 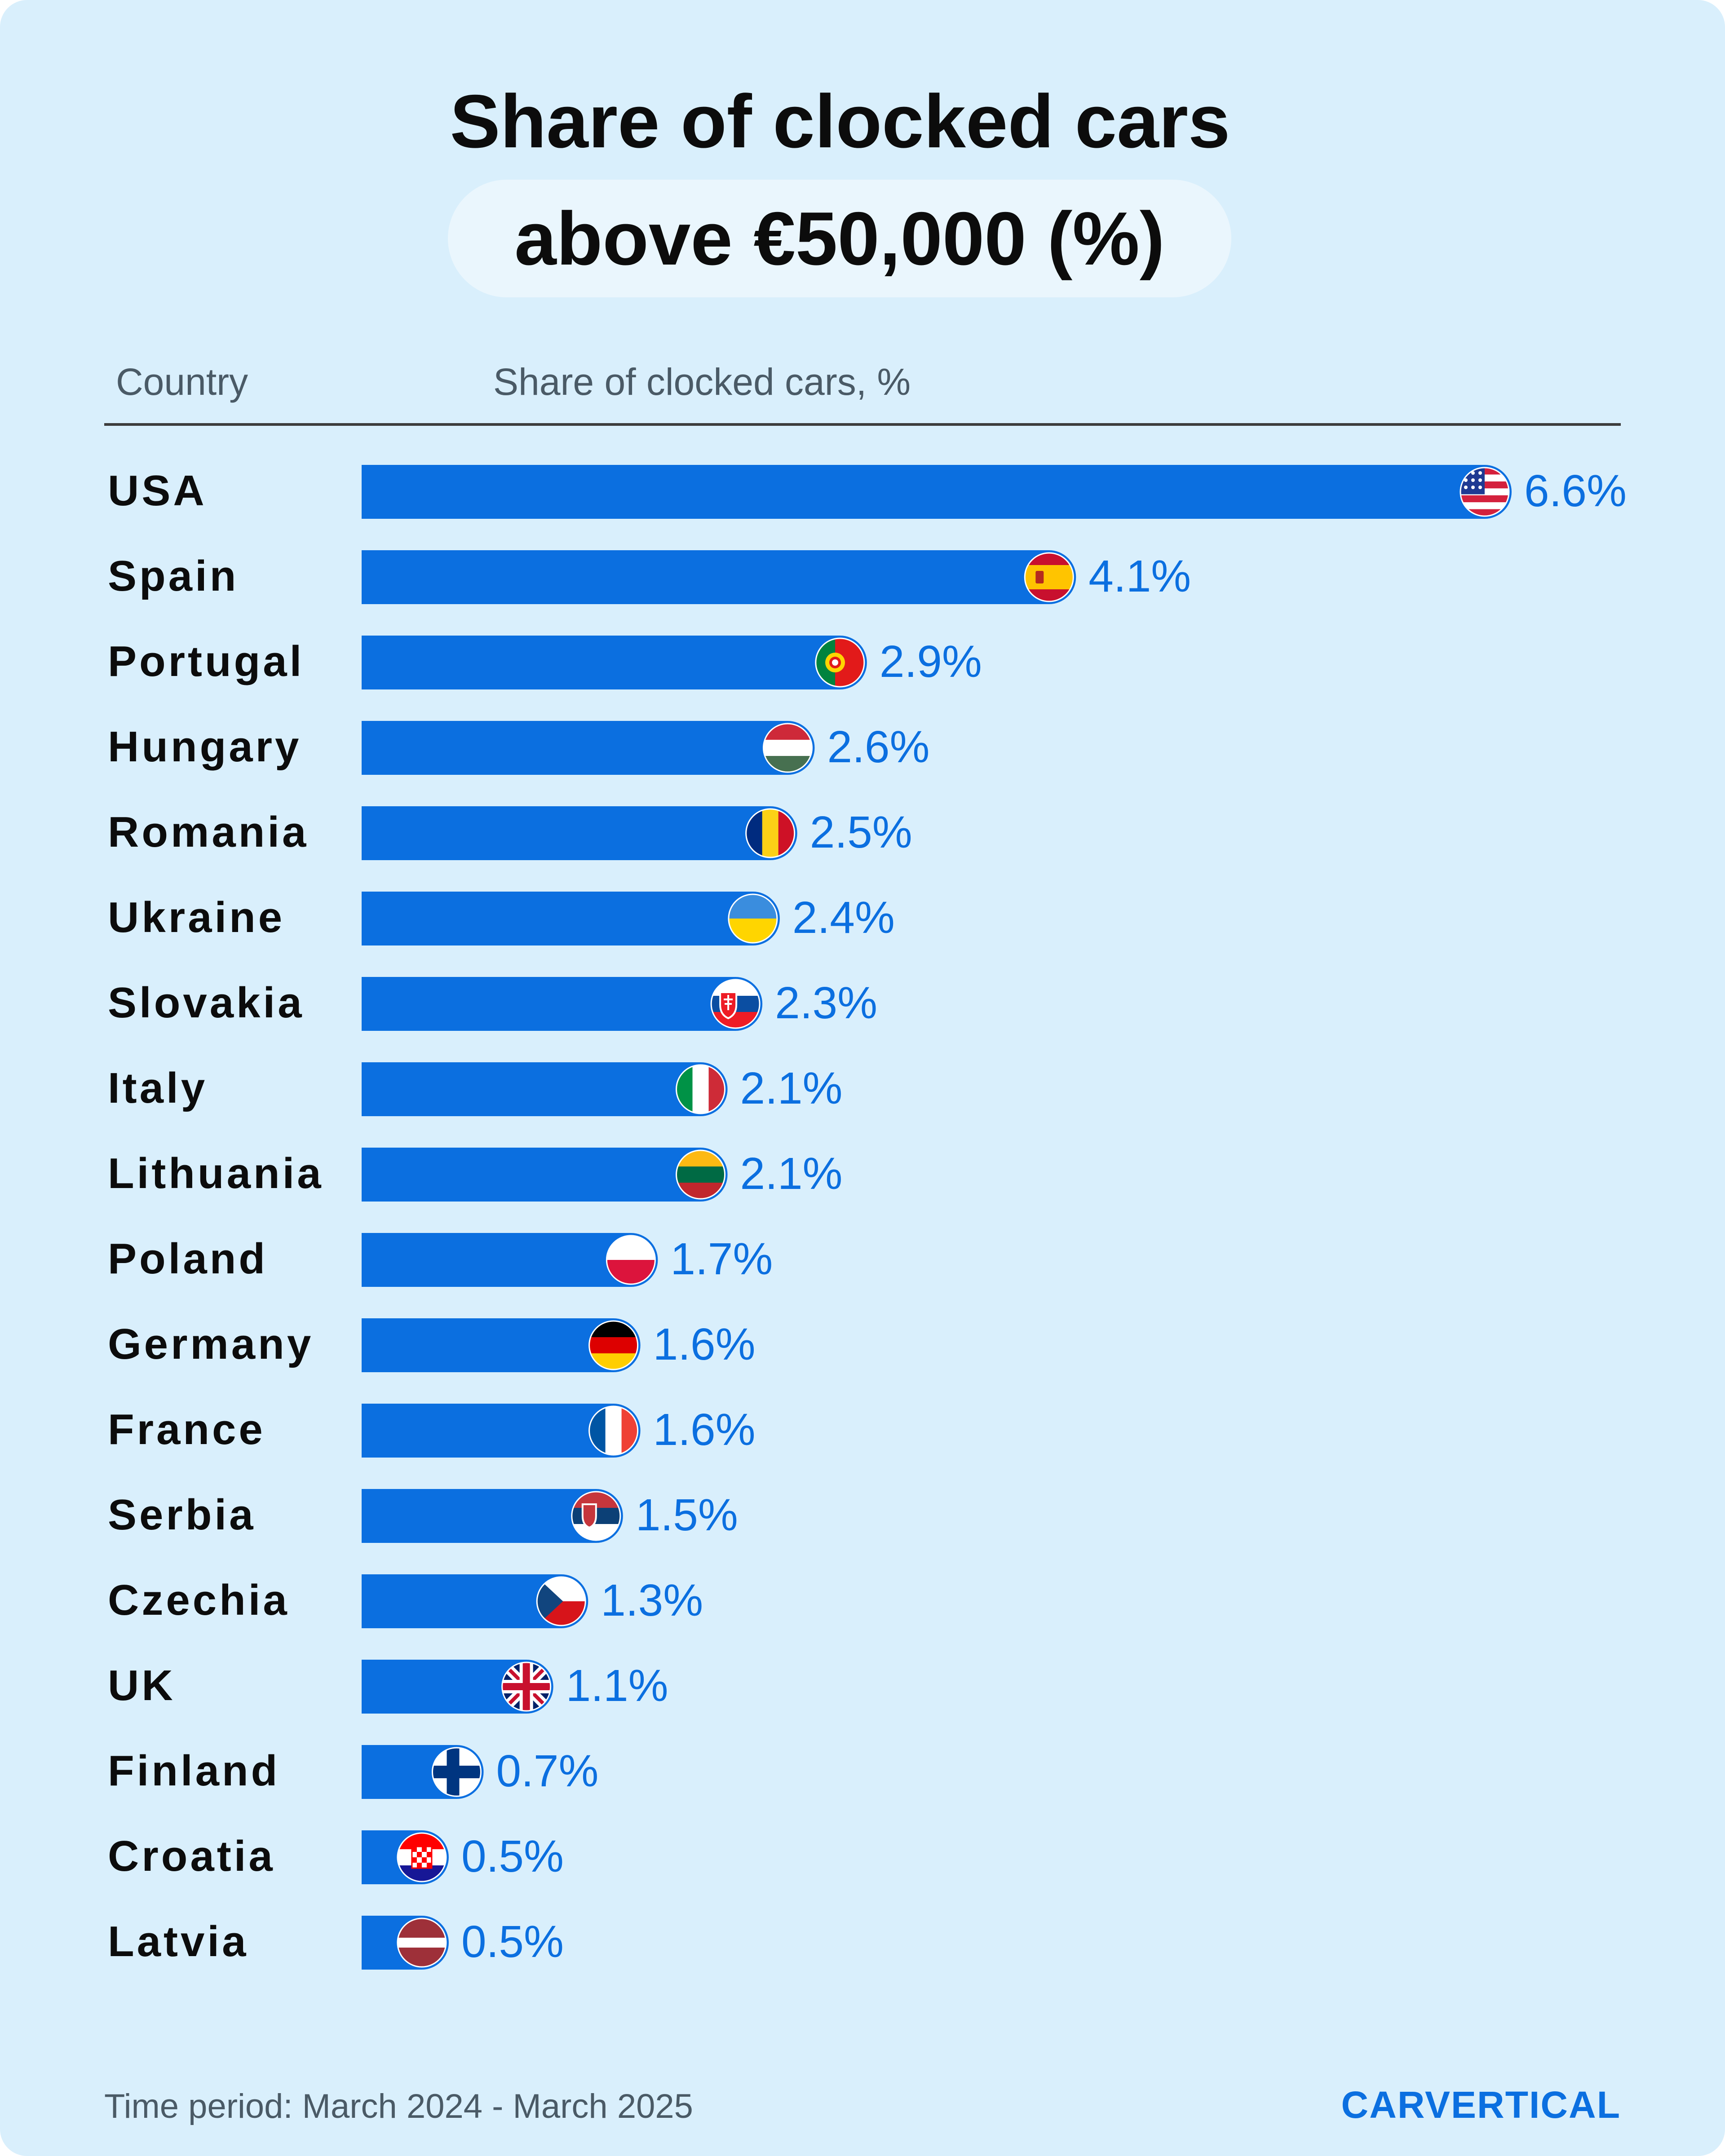 What do you see at coordinates (937, 492) in the screenshot?
I see `bar-usa` at bounding box center [937, 492].